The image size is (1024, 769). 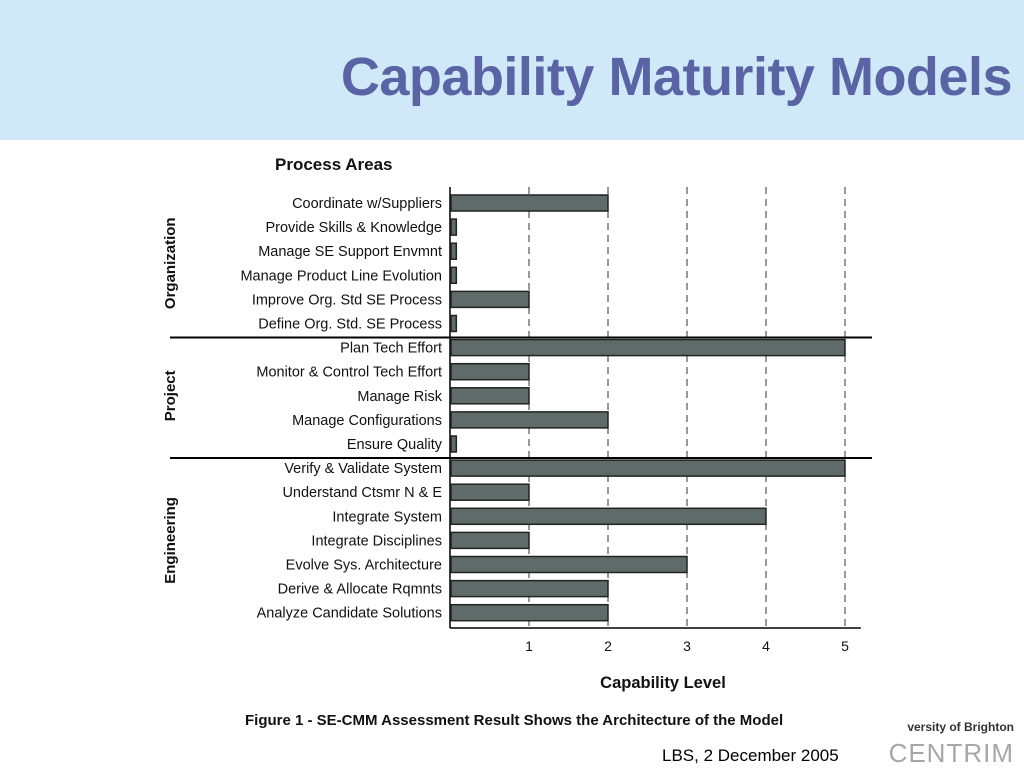 What do you see at coordinates (960, 727) in the screenshot?
I see `footer-university: versity of Brighton` at bounding box center [960, 727].